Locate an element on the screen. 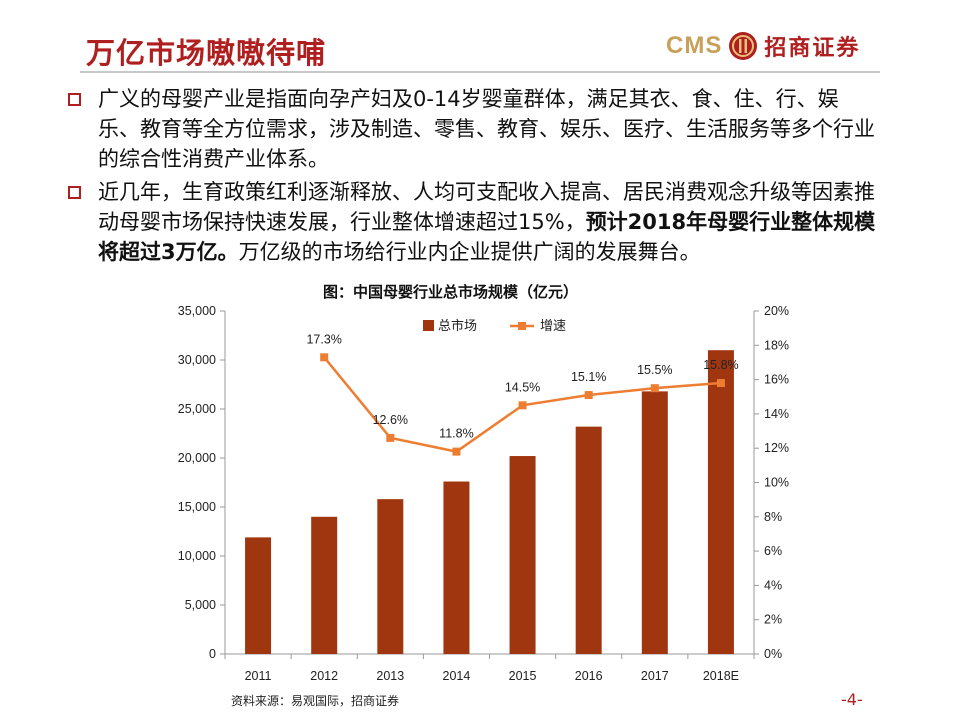 The image size is (959, 719). growth-rate-data-label: 11.8% is located at coordinates (456, 434).